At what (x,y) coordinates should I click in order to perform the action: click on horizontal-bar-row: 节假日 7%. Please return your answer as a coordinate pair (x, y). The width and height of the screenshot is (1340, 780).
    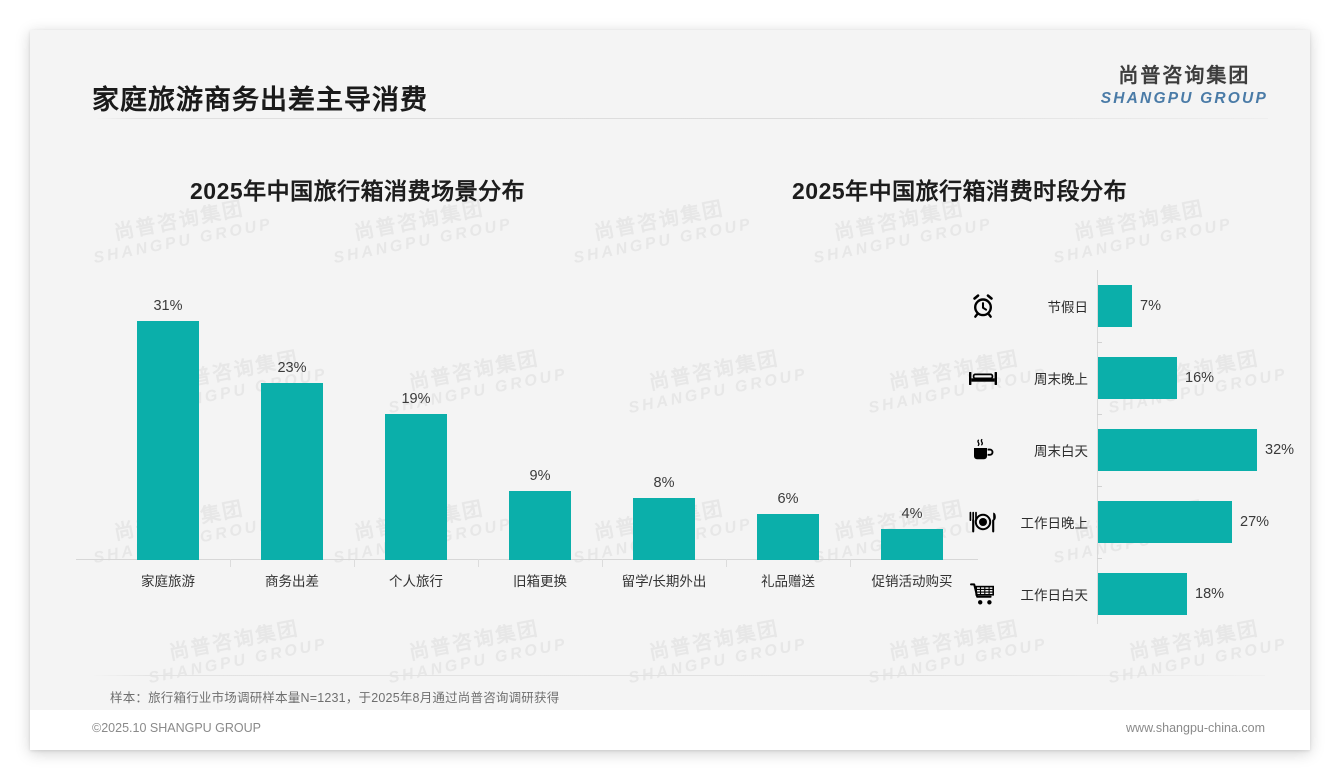
    Looking at the image, I should click on (1125, 306).